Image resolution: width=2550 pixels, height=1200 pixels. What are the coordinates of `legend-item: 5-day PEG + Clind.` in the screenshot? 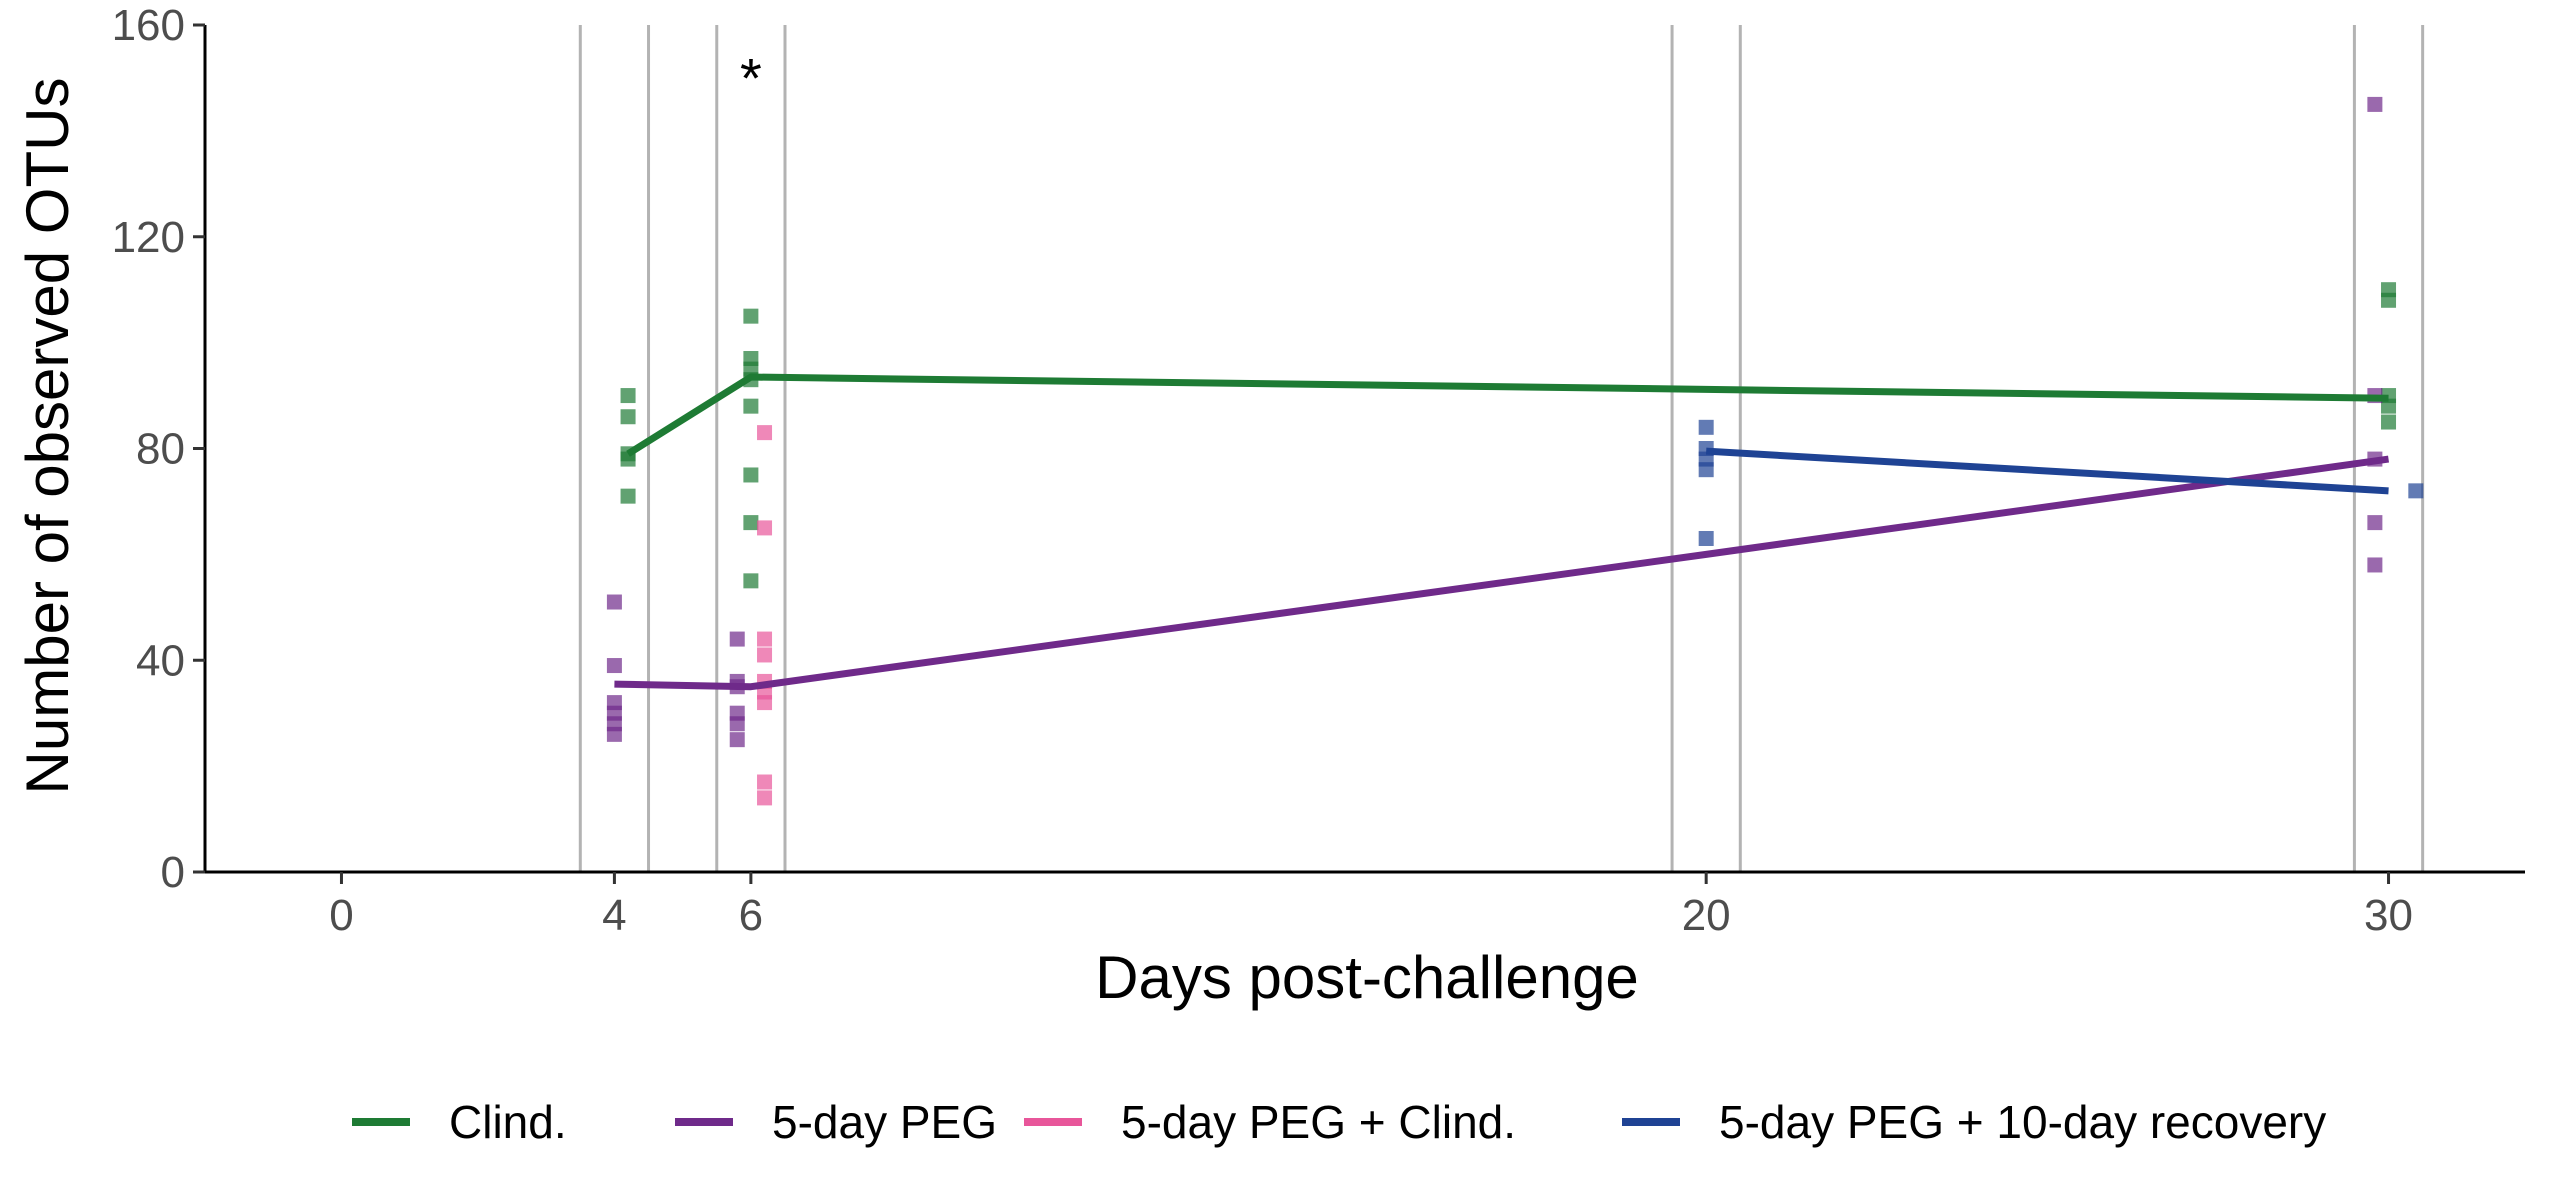 It's located at (1270, 1122).